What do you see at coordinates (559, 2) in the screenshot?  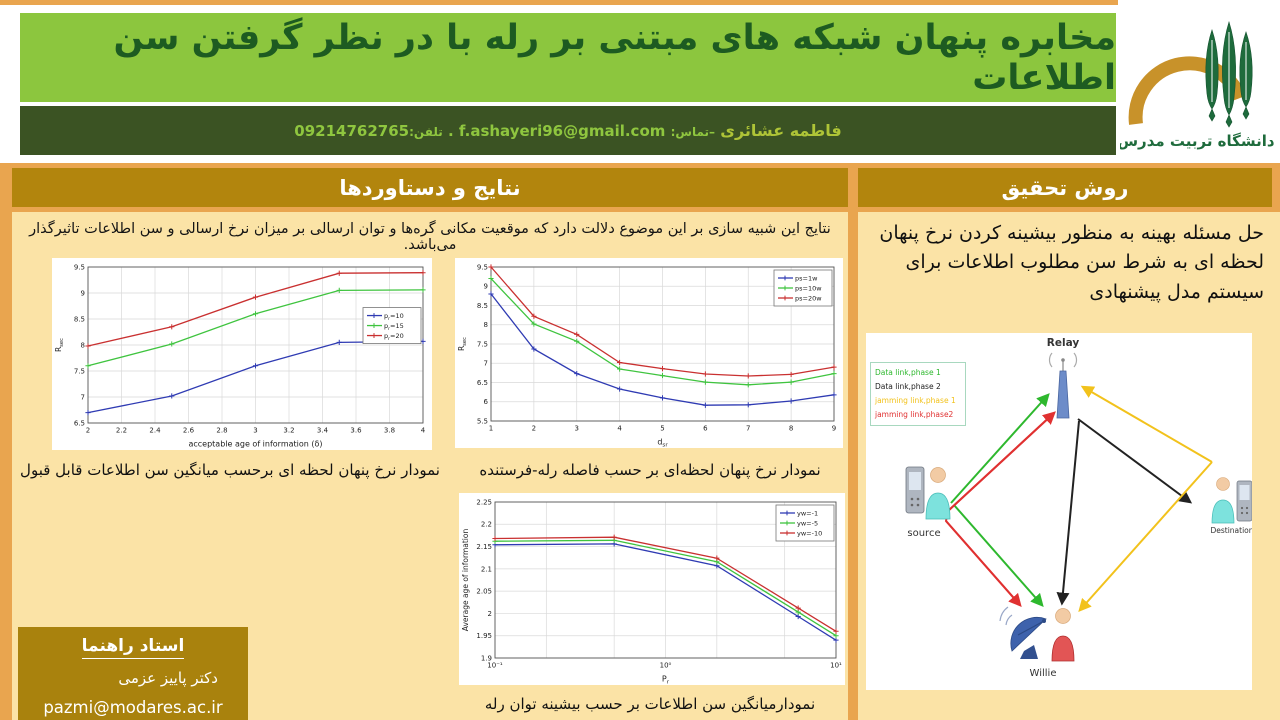 I see `top-border-strip` at bounding box center [559, 2].